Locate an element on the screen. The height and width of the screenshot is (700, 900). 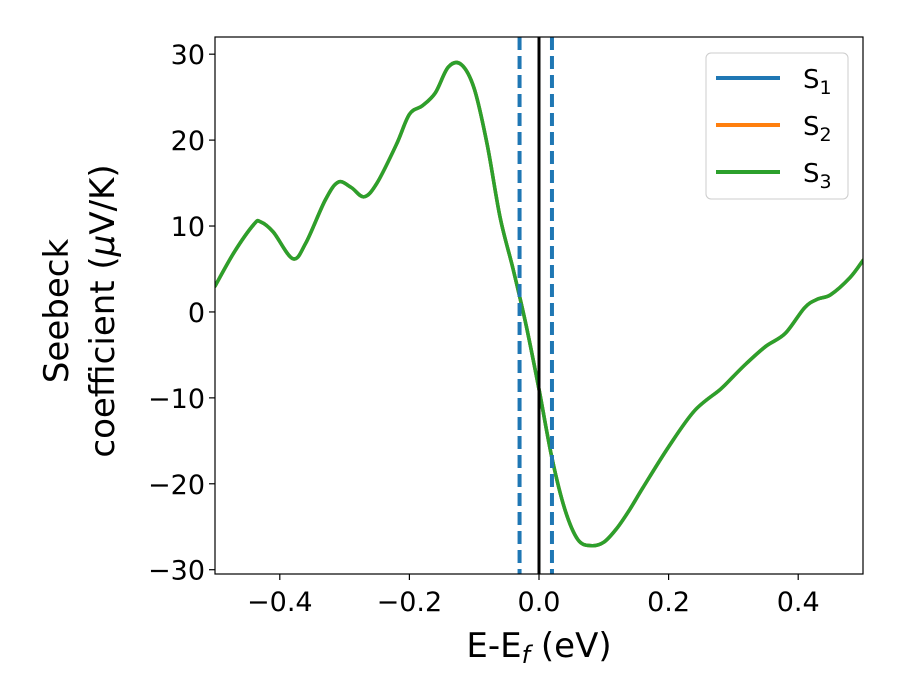
x-tick-label: −0.4 is located at coordinates (280, 602).